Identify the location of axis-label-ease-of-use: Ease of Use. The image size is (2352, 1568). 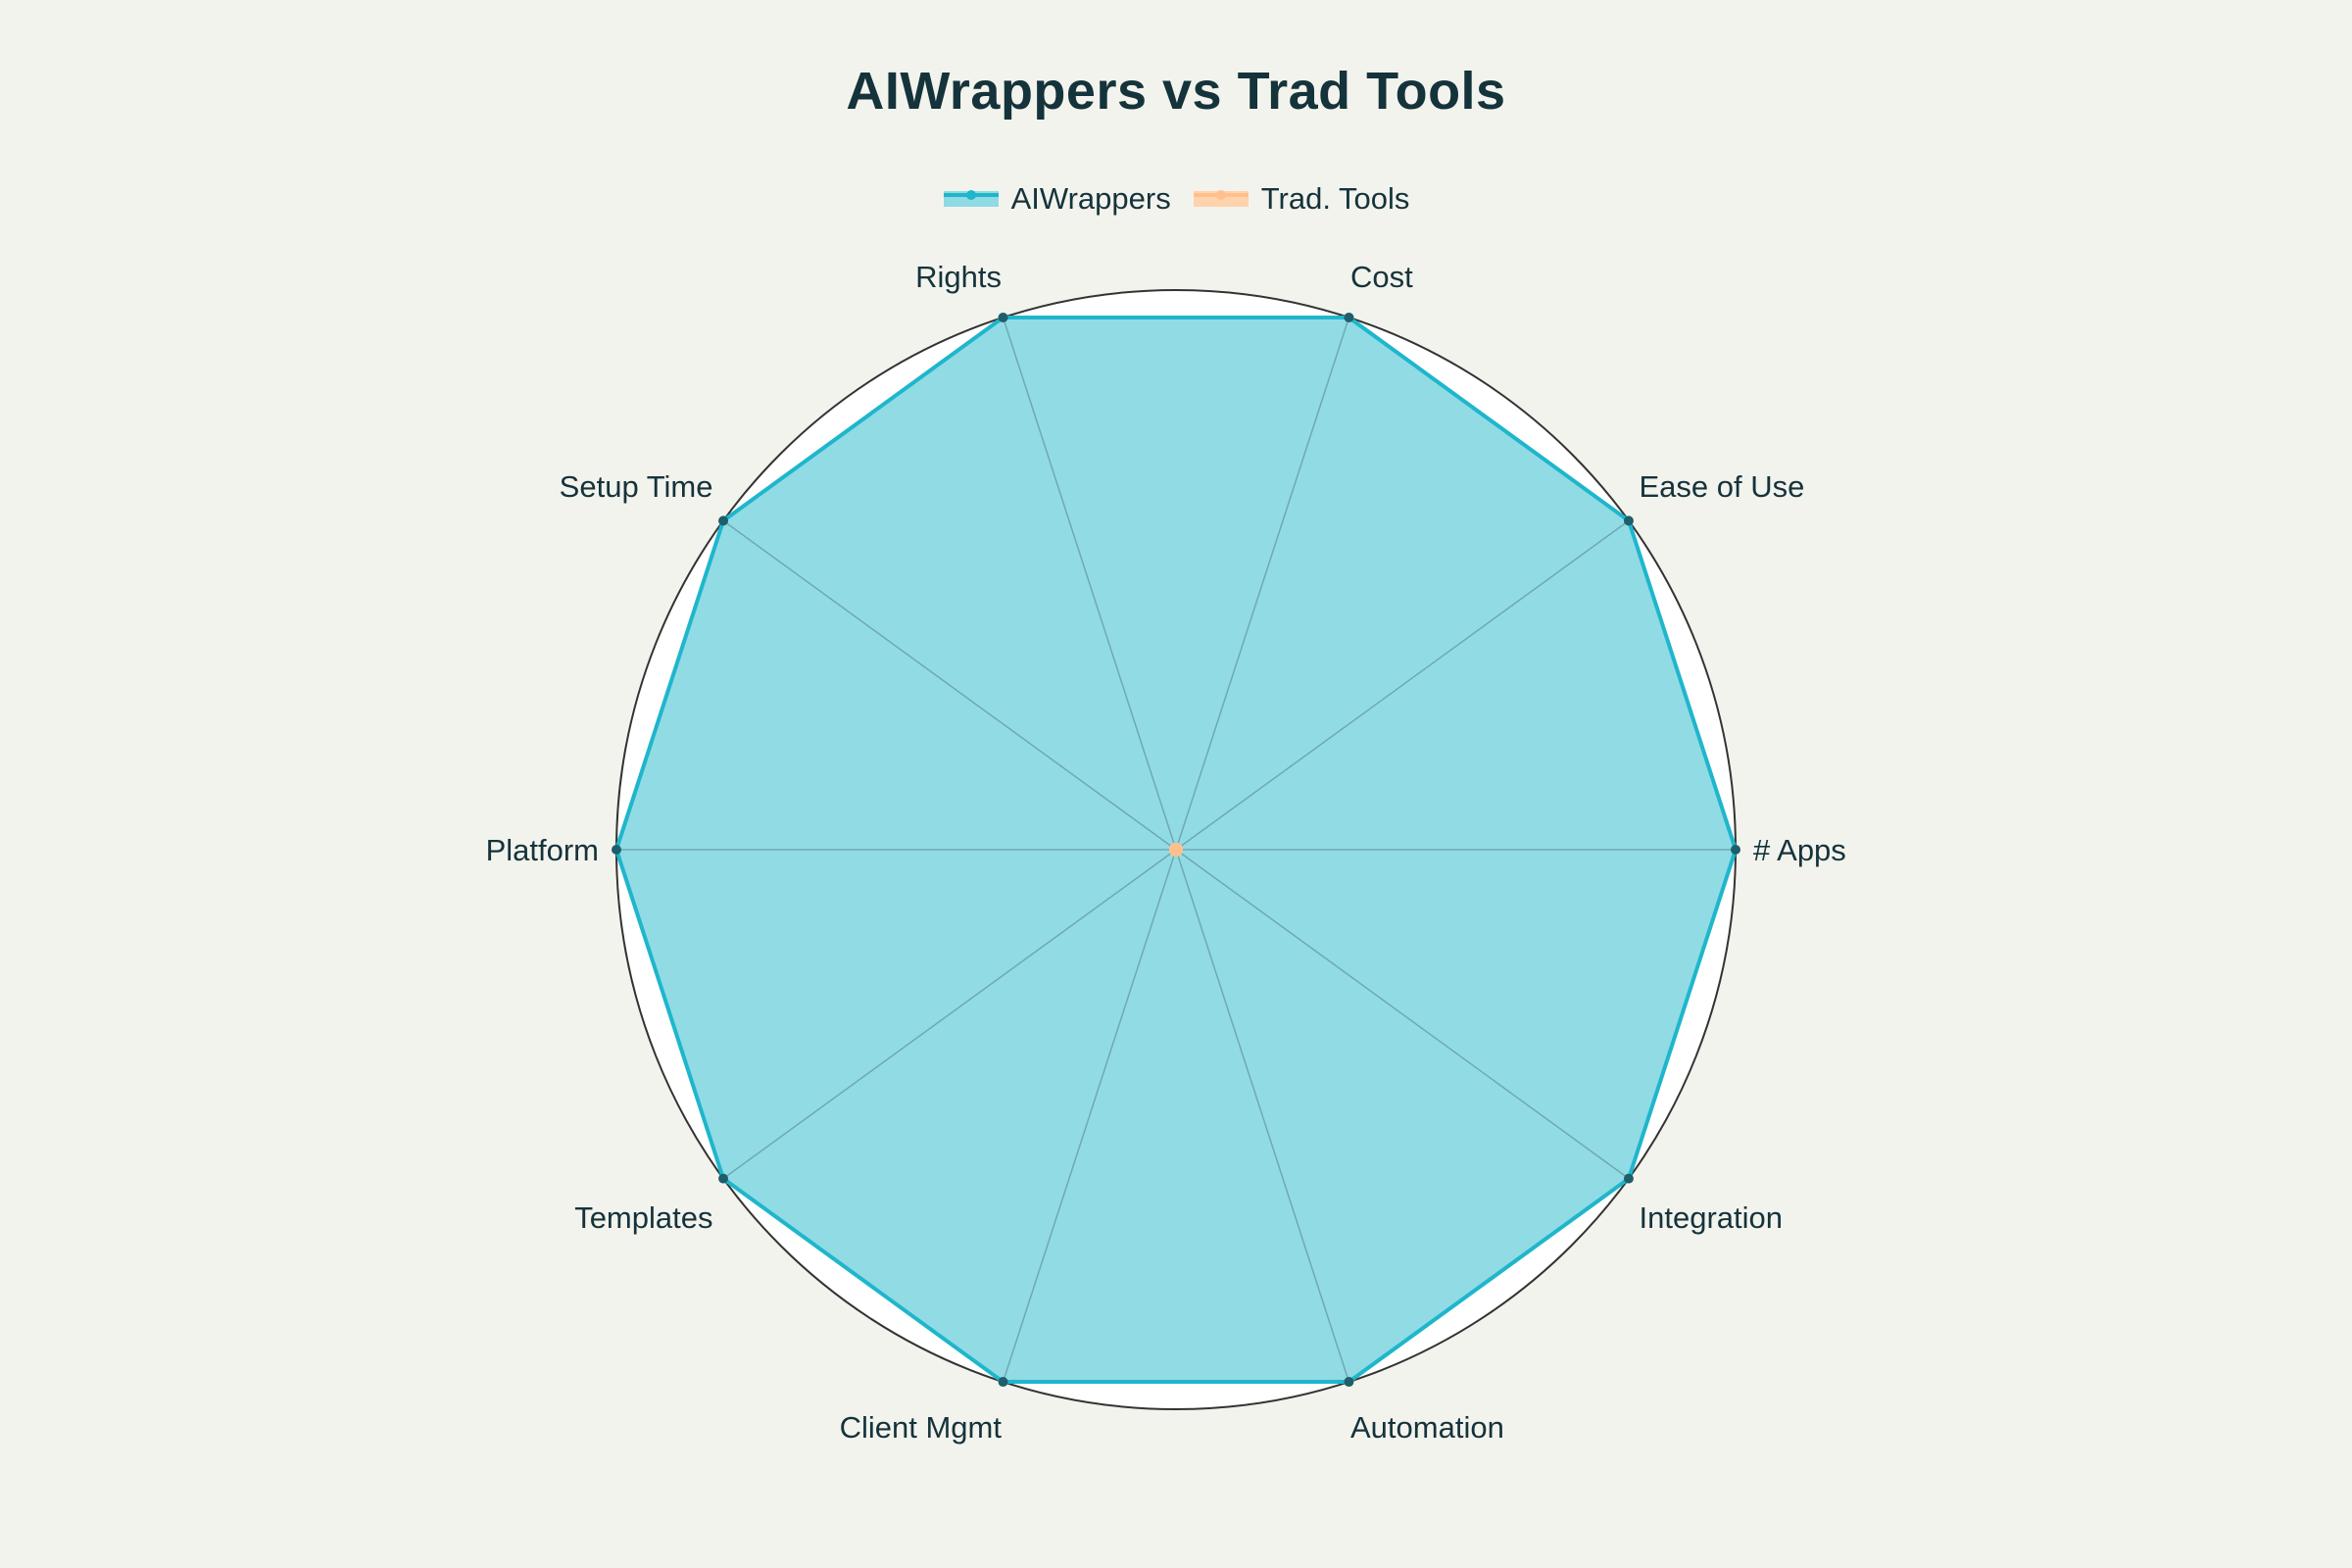
(1722, 486).